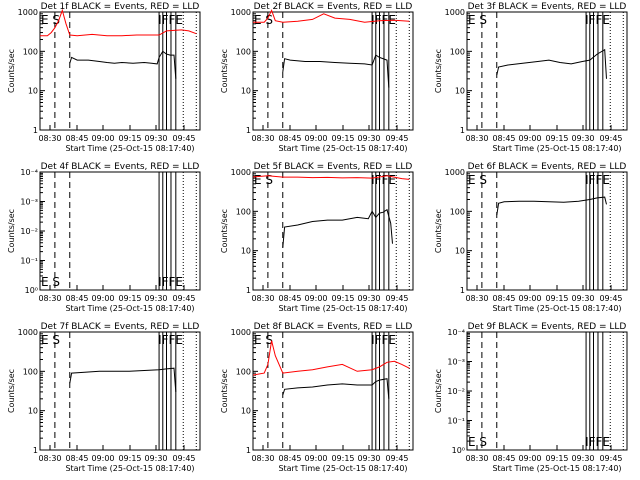  Describe the element at coordinates (456, 391) in the screenshot. I see `y-tick-label: 10⁻²` at that location.